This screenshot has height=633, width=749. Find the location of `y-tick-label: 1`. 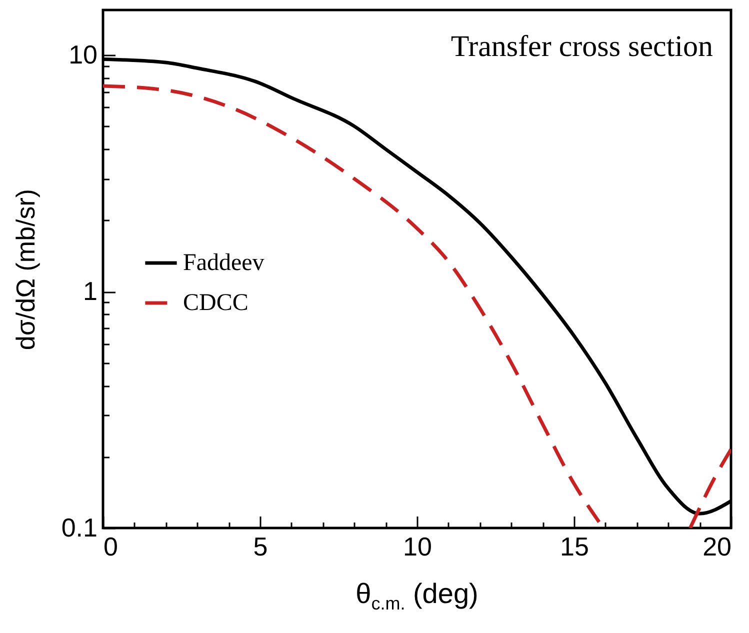

y-tick-label: 1 is located at coordinates (90, 291).